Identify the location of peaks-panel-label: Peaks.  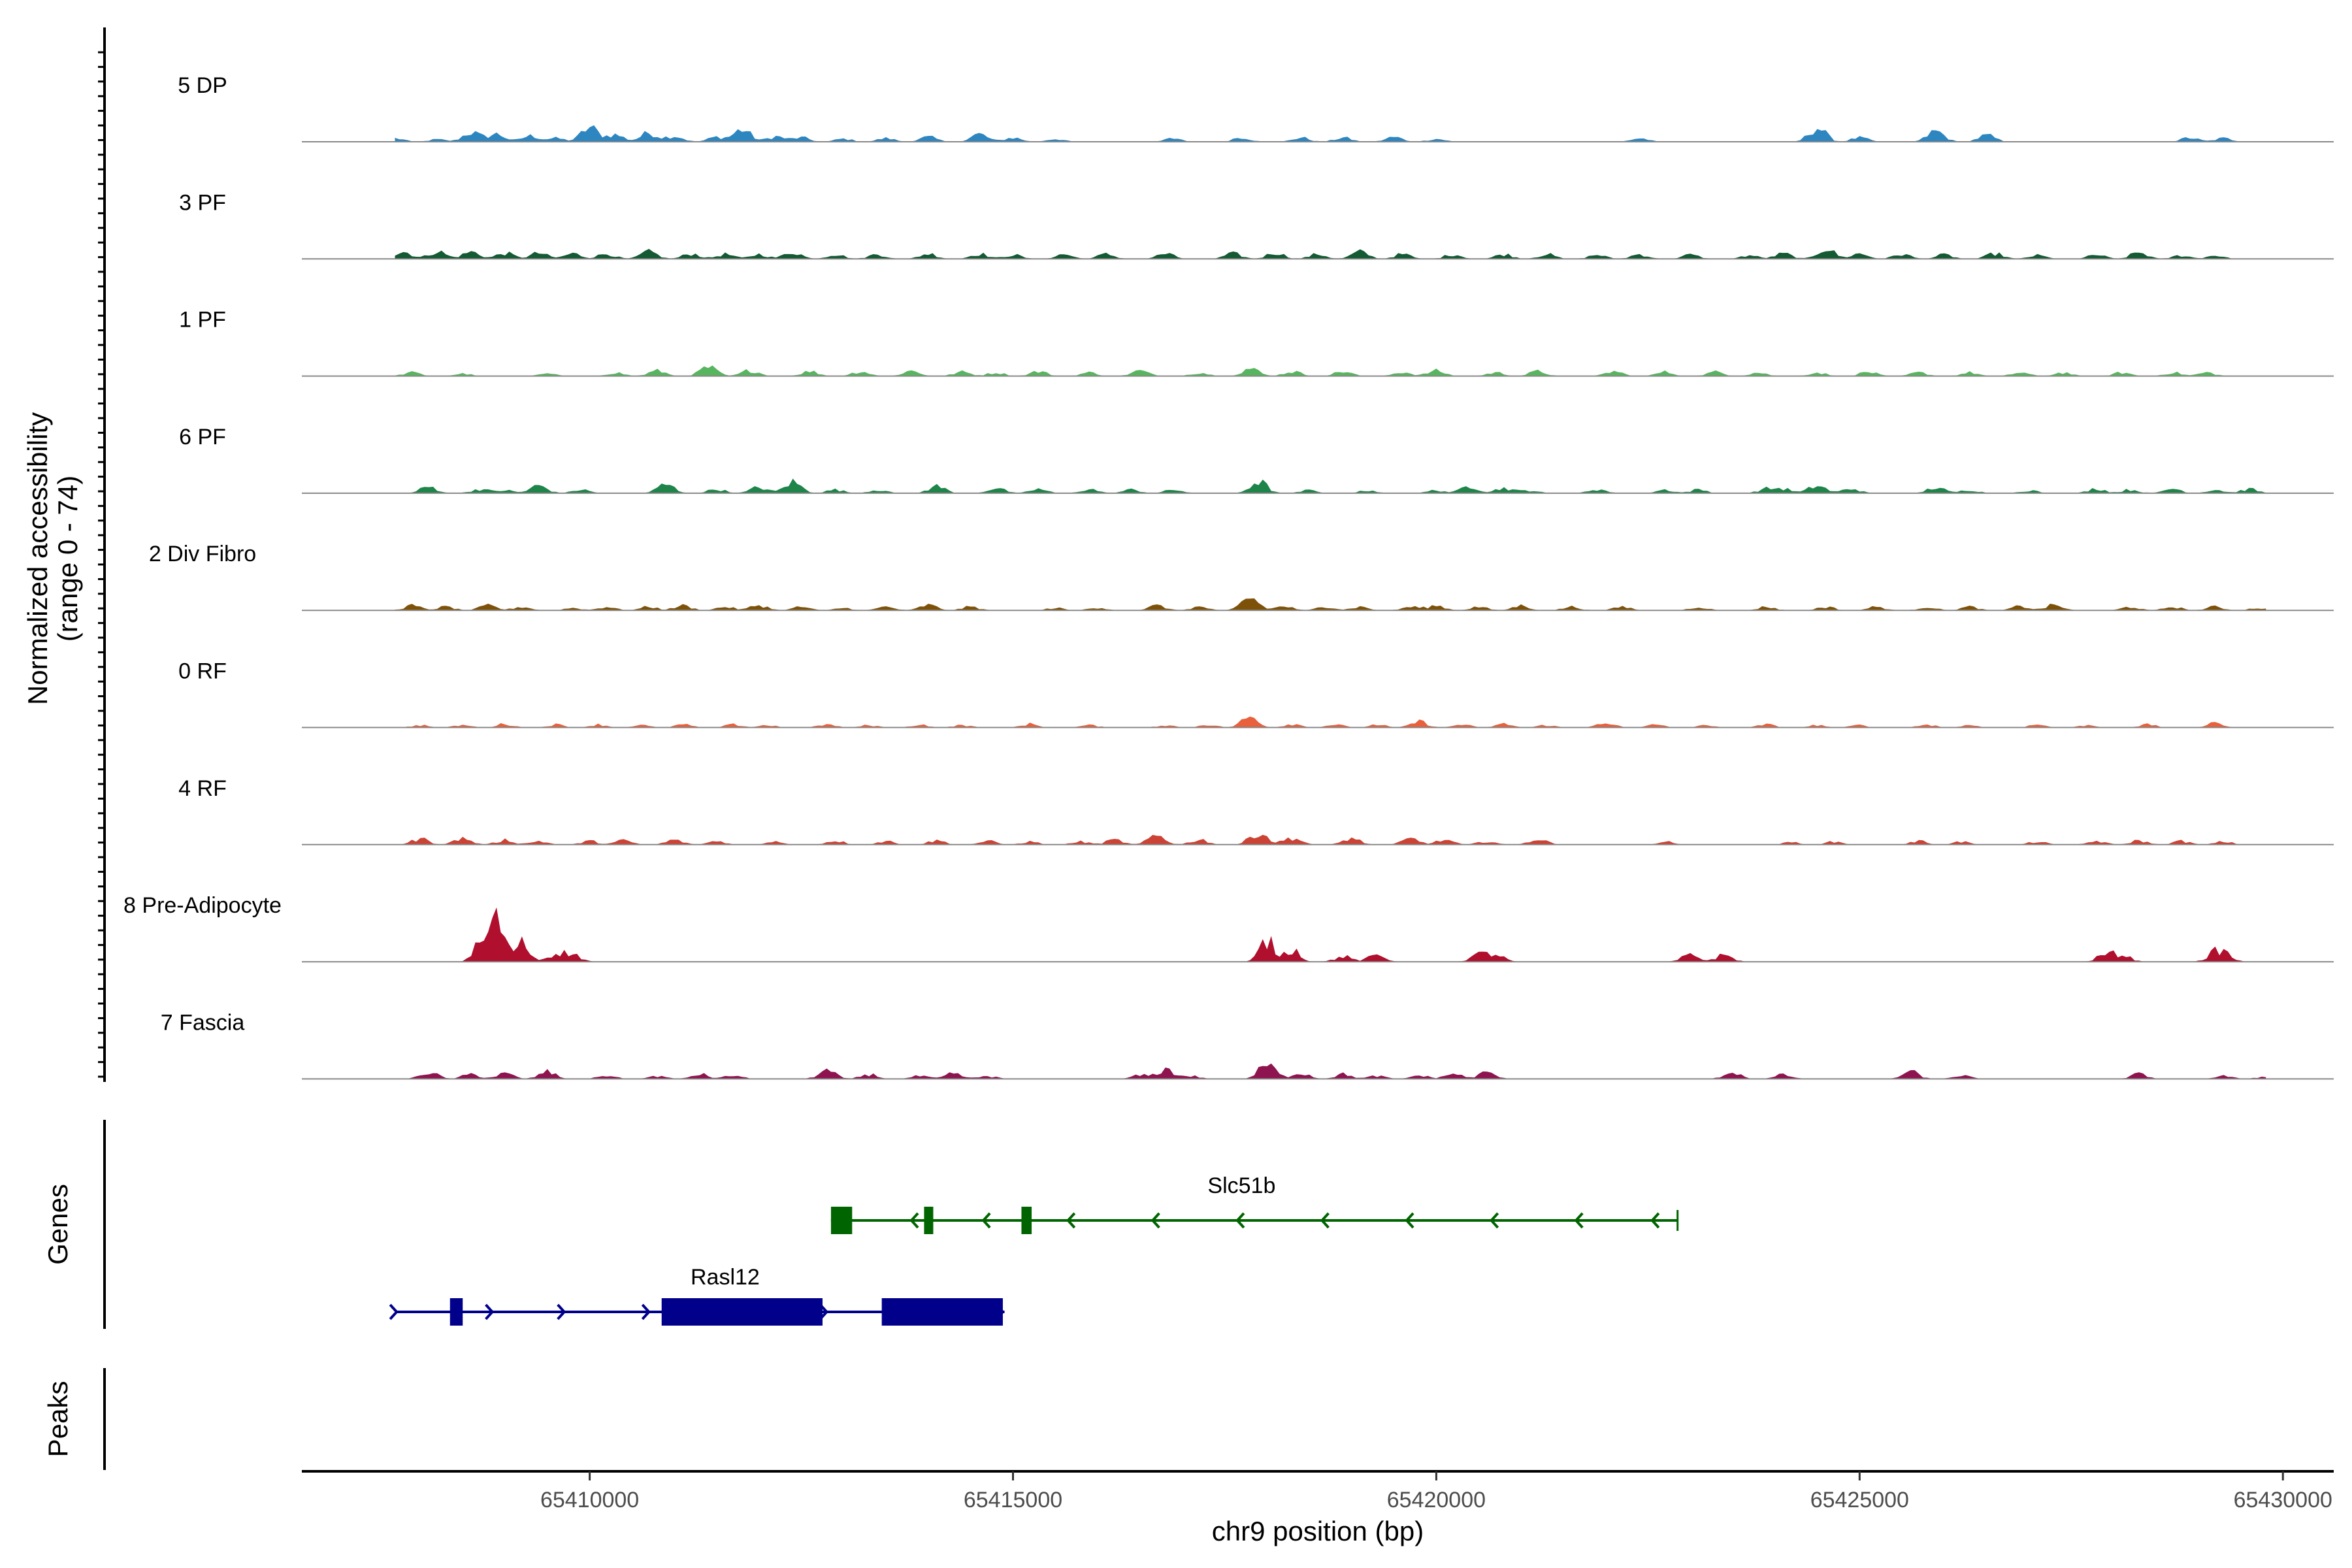
(57, 1419).